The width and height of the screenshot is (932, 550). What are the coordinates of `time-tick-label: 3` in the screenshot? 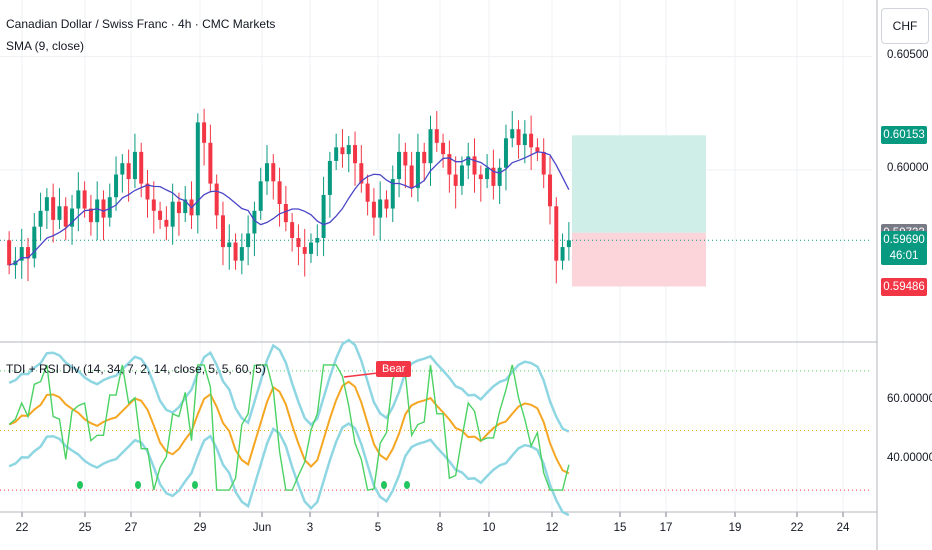 It's located at (310, 528).